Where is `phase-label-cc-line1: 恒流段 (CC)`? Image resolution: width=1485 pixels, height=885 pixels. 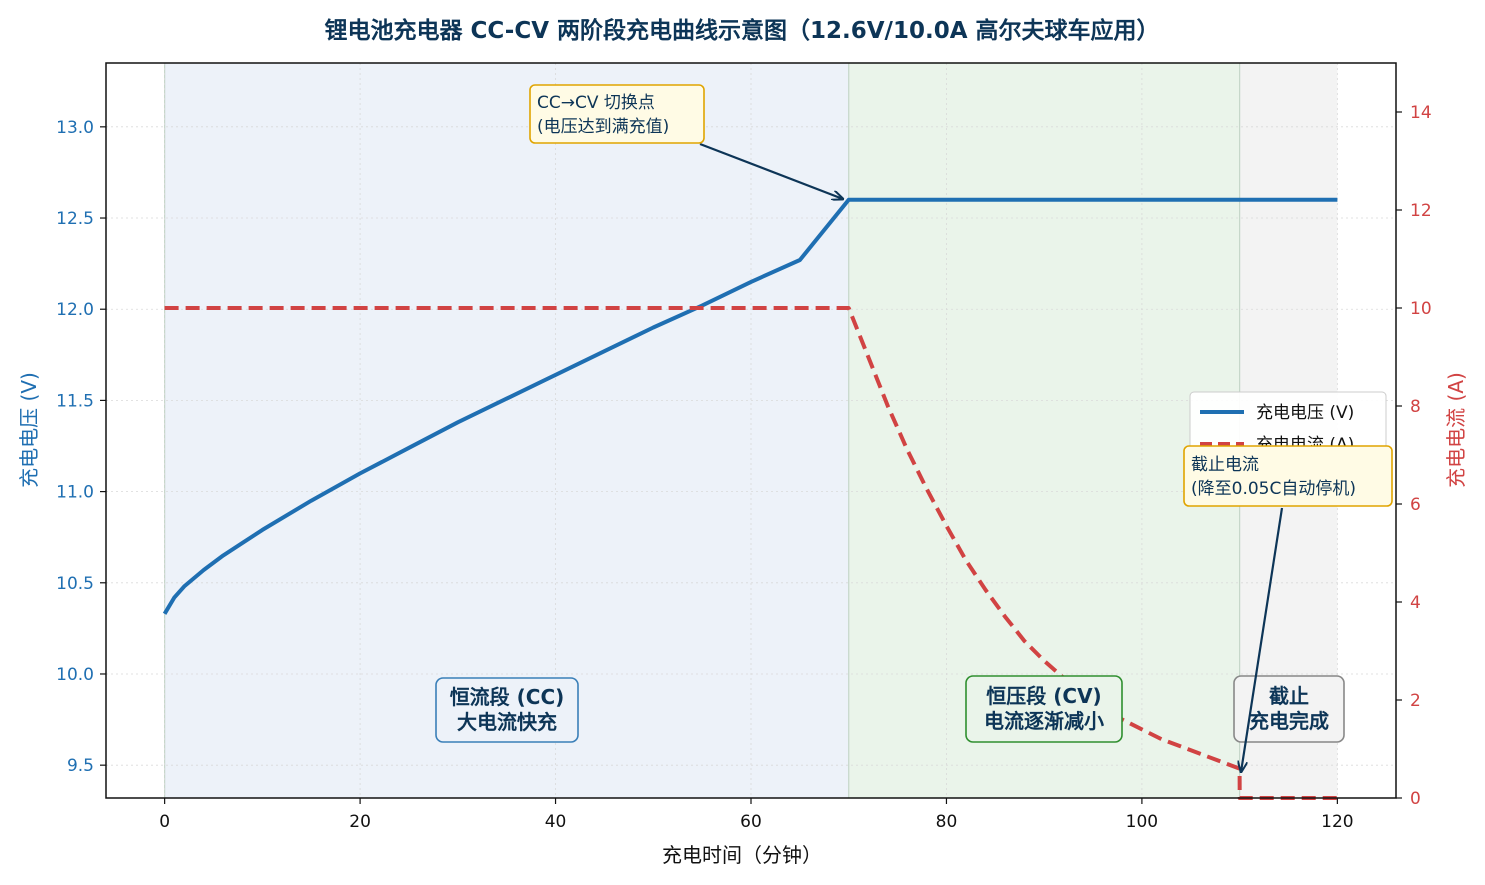
phase-label-cc-line1: 恒流段 (CC) is located at coordinates (507, 697).